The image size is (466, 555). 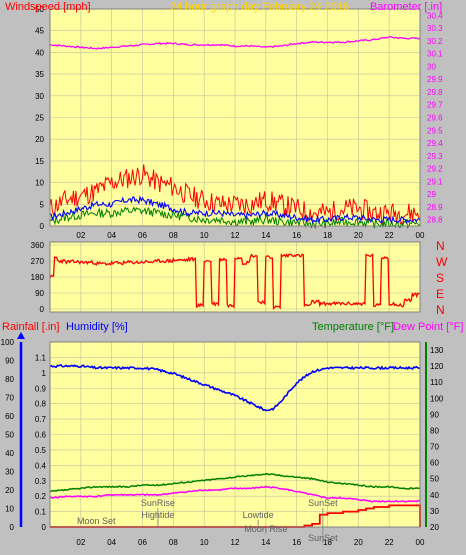 What do you see at coordinates (173, 542) in the screenshot?
I see `bottom-time-tick-label: 08` at bounding box center [173, 542].